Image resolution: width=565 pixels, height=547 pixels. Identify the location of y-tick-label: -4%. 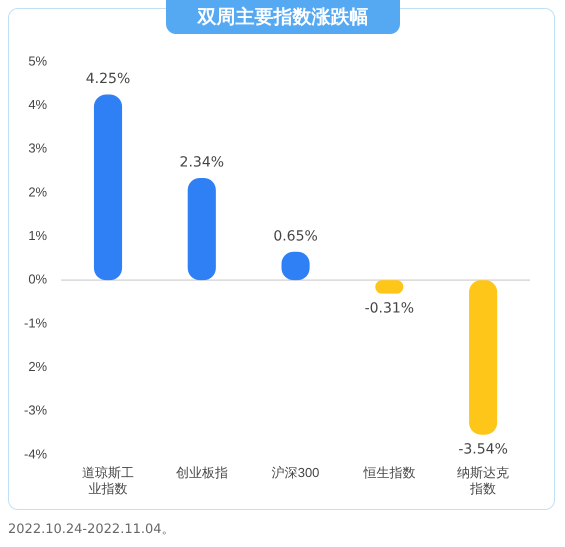
(36, 454).